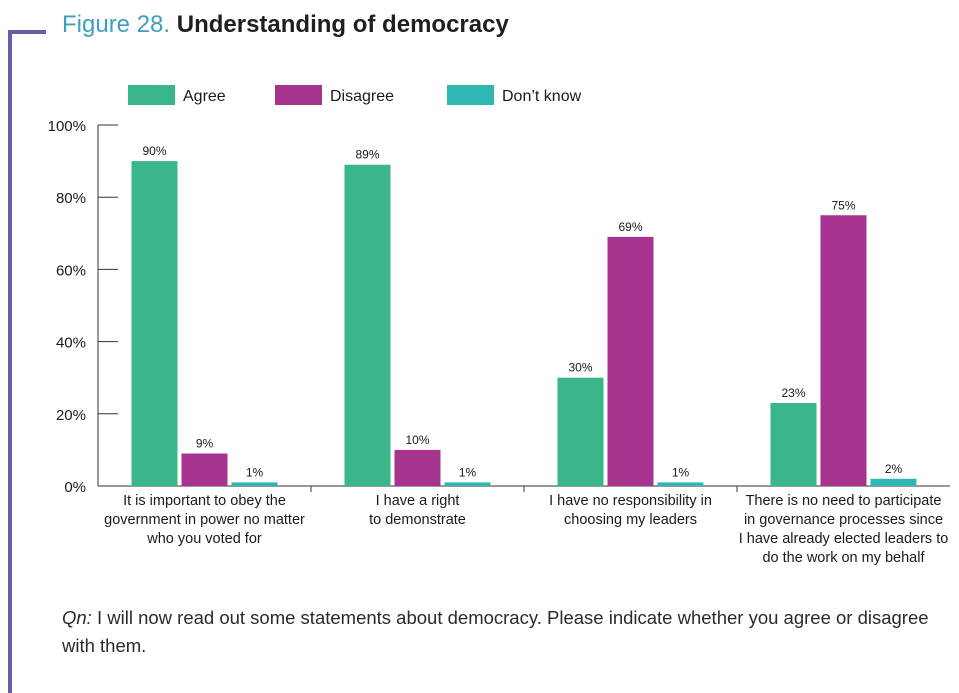  What do you see at coordinates (843, 558) in the screenshot?
I see `x-tick-label: do the work on my behalf` at bounding box center [843, 558].